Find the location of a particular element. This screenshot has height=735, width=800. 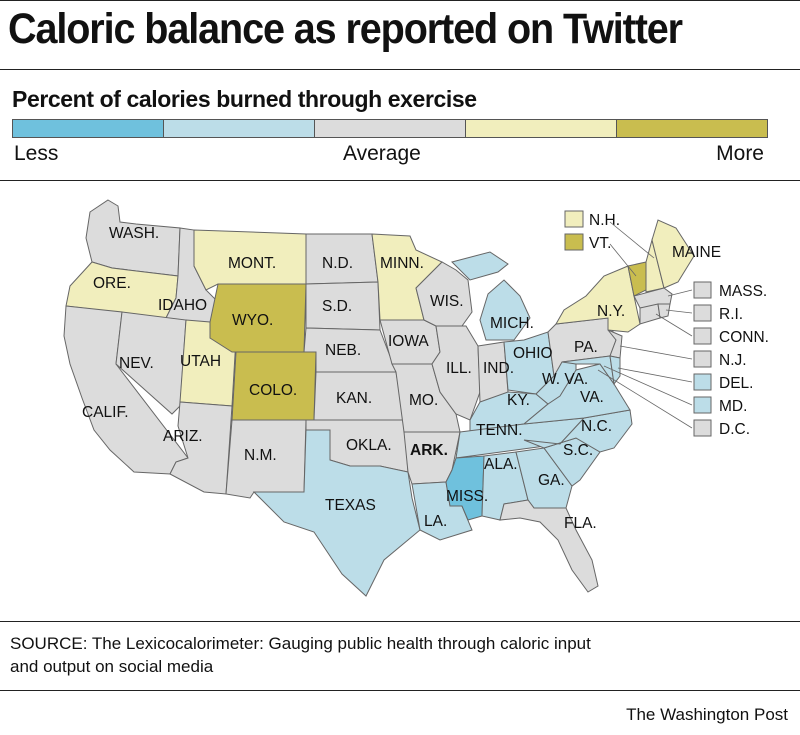

label-or: ORE. is located at coordinates (112, 283).